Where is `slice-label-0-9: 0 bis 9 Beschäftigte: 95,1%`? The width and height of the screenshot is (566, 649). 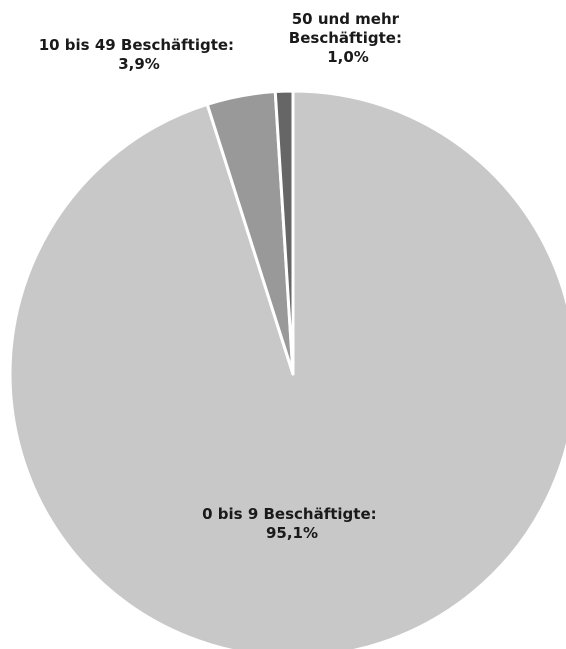
slice-label-0-9: 0 bis 9 Beschäftigte: 95,1% is located at coordinates (292, 523).